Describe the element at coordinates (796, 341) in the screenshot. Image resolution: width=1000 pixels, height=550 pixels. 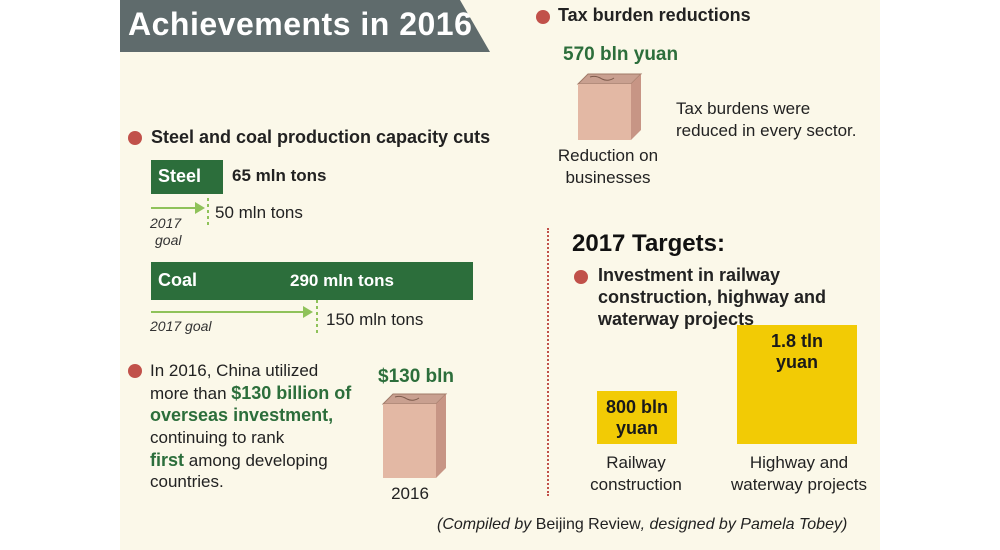
I see `bar-highway-value-line1: 1.8 tln` at that location.